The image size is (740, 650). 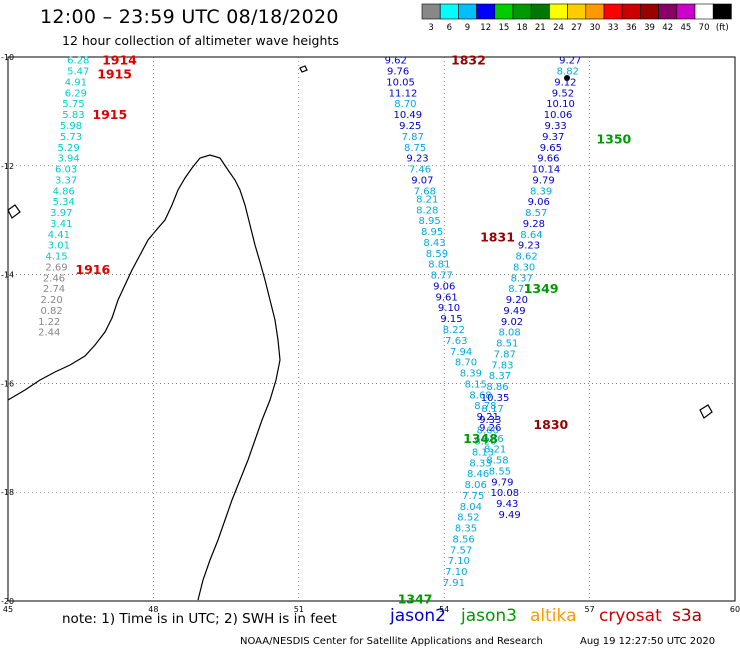 What do you see at coordinates (51, 300) in the screenshot?
I see `swh-label: 2.20` at bounding box center [51, 300].